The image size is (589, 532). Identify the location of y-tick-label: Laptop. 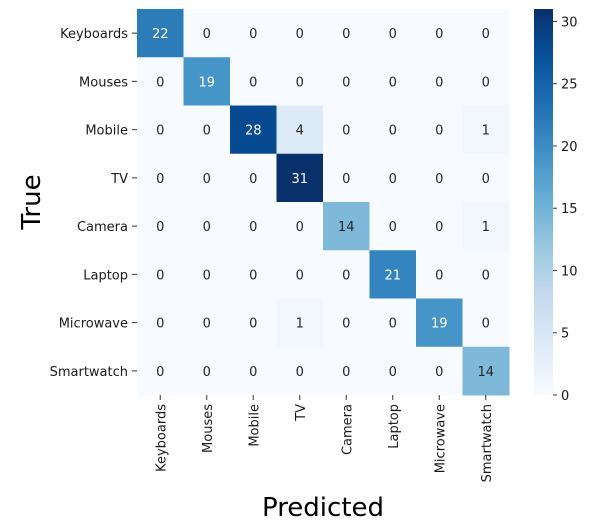
(105, 275).